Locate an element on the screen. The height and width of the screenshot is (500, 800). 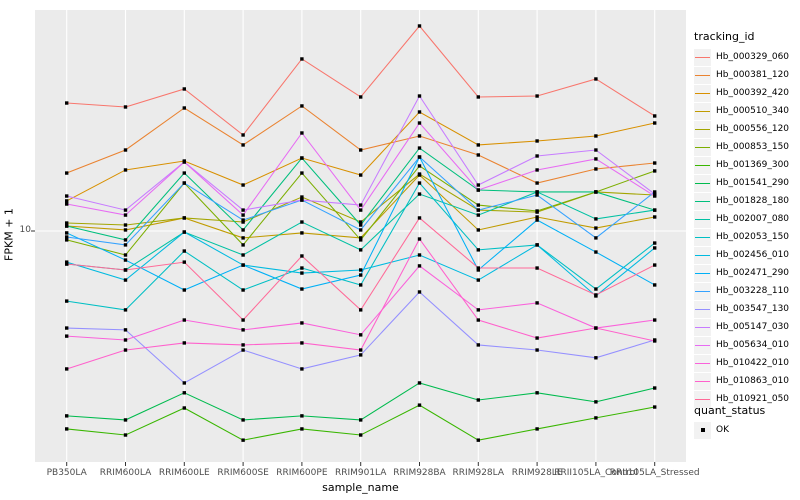
legend-item: Hb_001369_300 is located at coordinates (741, 165).